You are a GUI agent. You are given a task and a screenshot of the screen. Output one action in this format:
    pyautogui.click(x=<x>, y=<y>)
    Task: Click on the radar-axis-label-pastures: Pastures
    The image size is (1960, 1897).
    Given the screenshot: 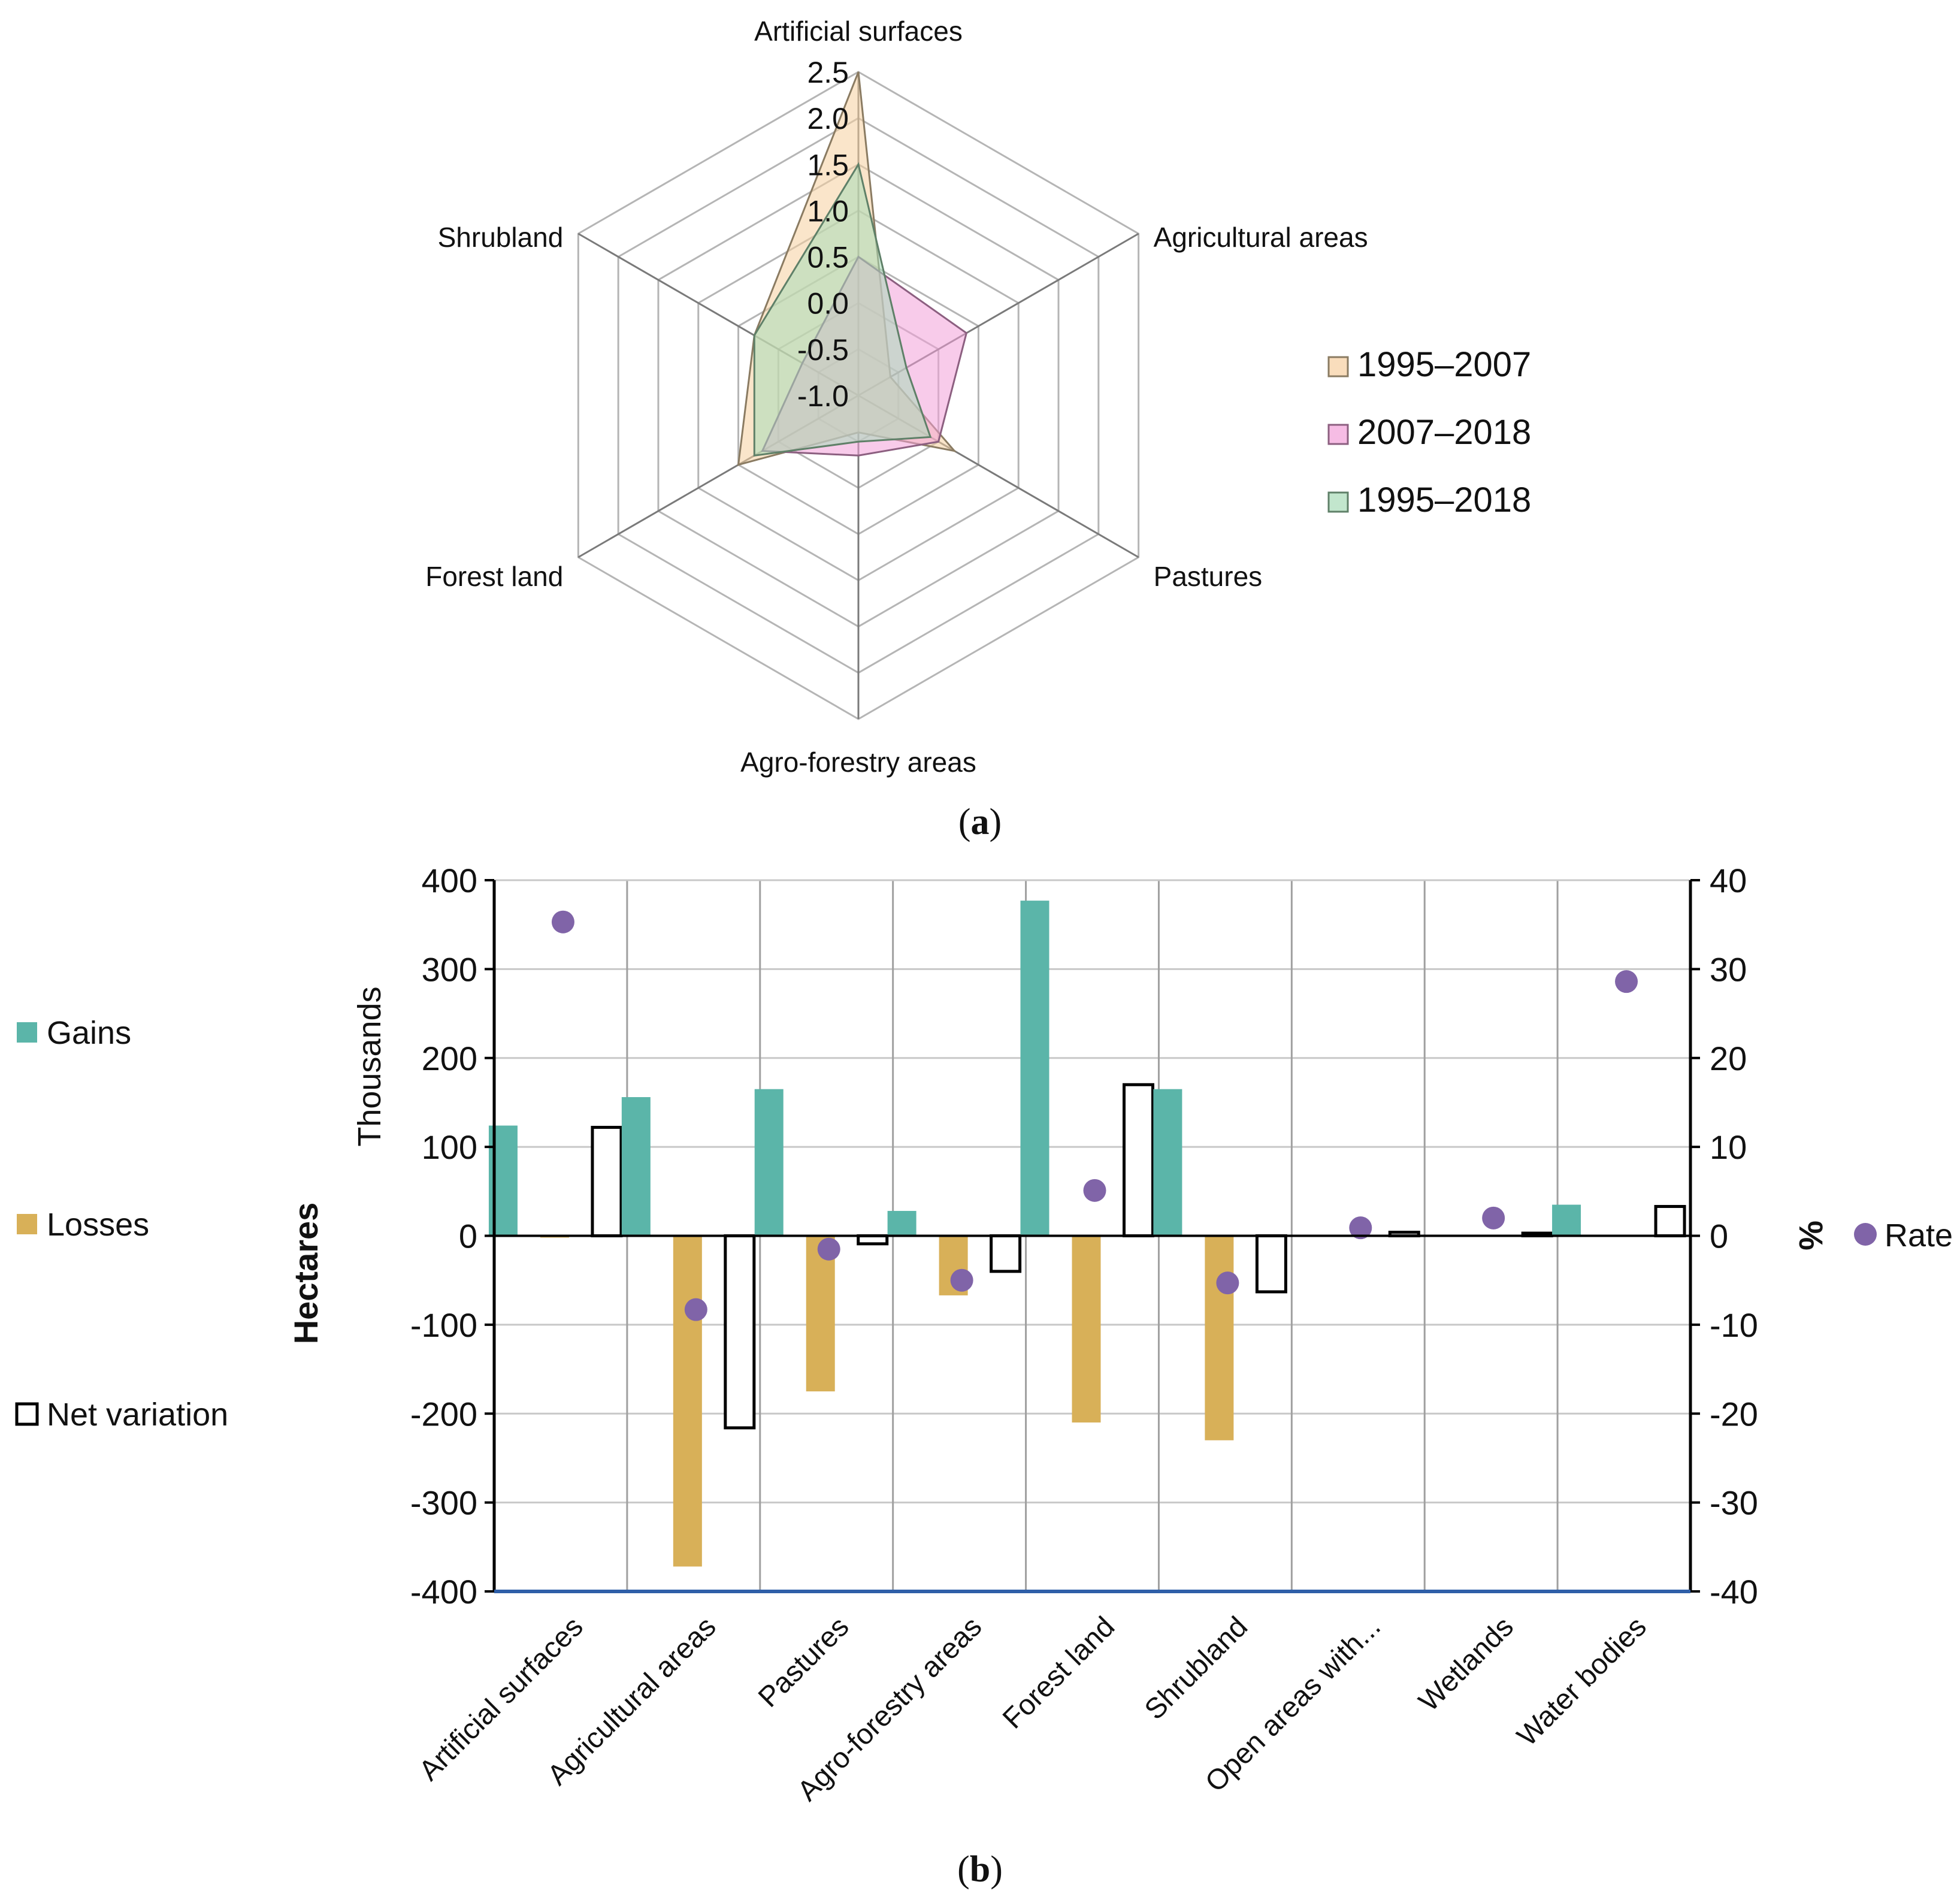 What is the action you would take?
    pyautogui.click(x=1209, y=576)
    